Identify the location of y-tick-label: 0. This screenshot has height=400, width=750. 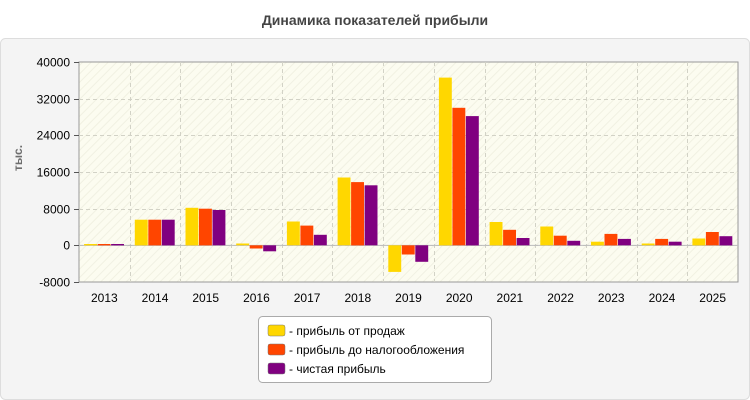
(66, 246).